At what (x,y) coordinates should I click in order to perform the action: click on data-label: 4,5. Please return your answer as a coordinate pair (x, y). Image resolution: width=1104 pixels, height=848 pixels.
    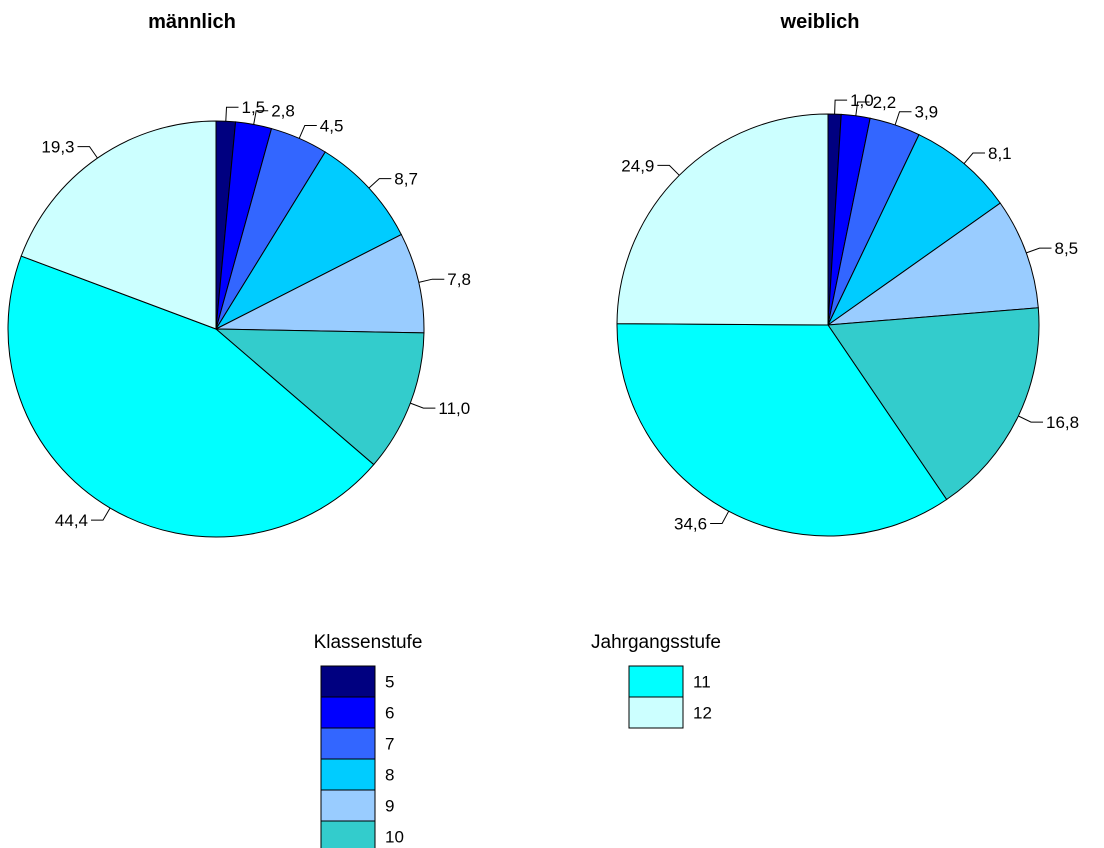
    Looking at the image, I should click on (332, 126).